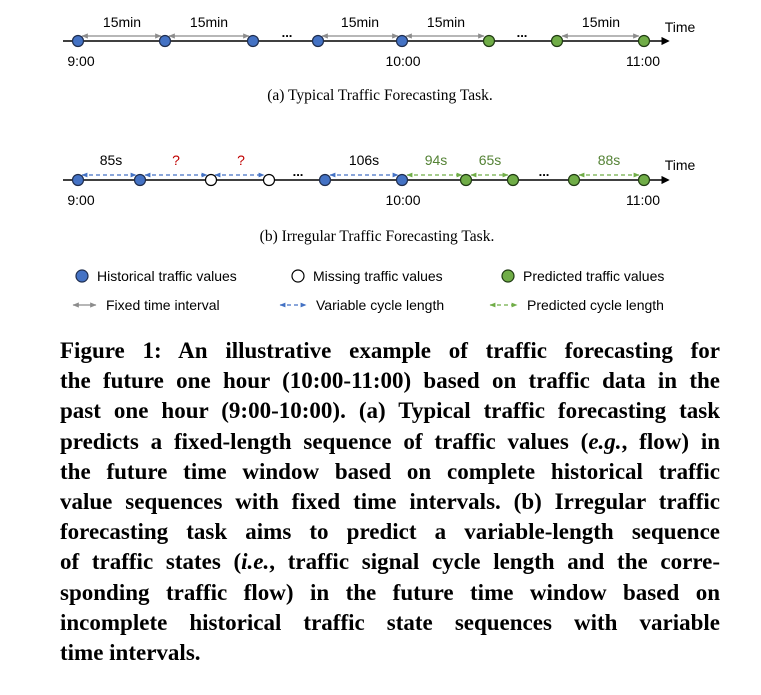  Describe the element at coordinates (364, 160) in the screenshot. I see `cycle-length-label: 106s` at that location.